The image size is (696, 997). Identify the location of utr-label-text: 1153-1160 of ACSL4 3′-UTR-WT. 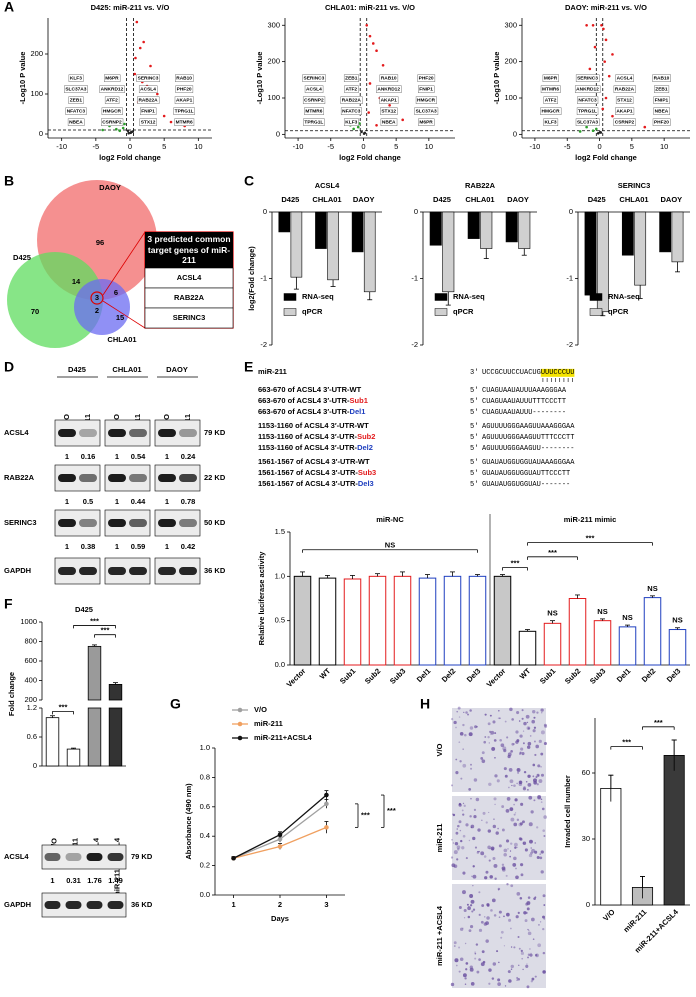
(313, 425).